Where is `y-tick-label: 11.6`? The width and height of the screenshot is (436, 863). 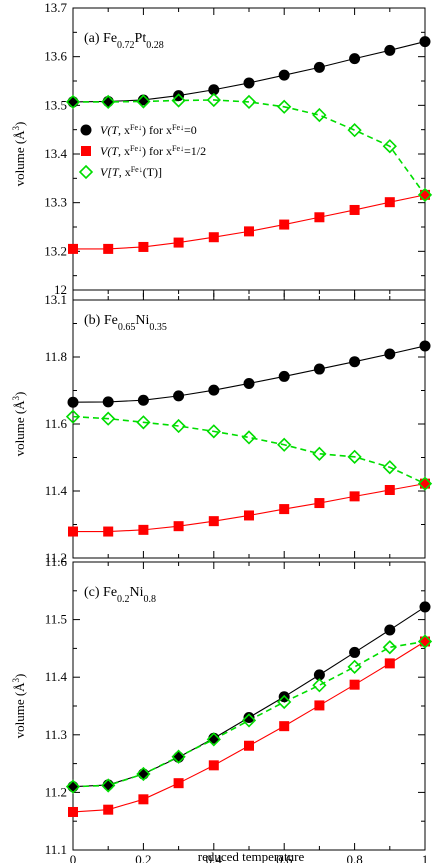 y-tick-label: 11.6 is located at coordinates (56, 561).